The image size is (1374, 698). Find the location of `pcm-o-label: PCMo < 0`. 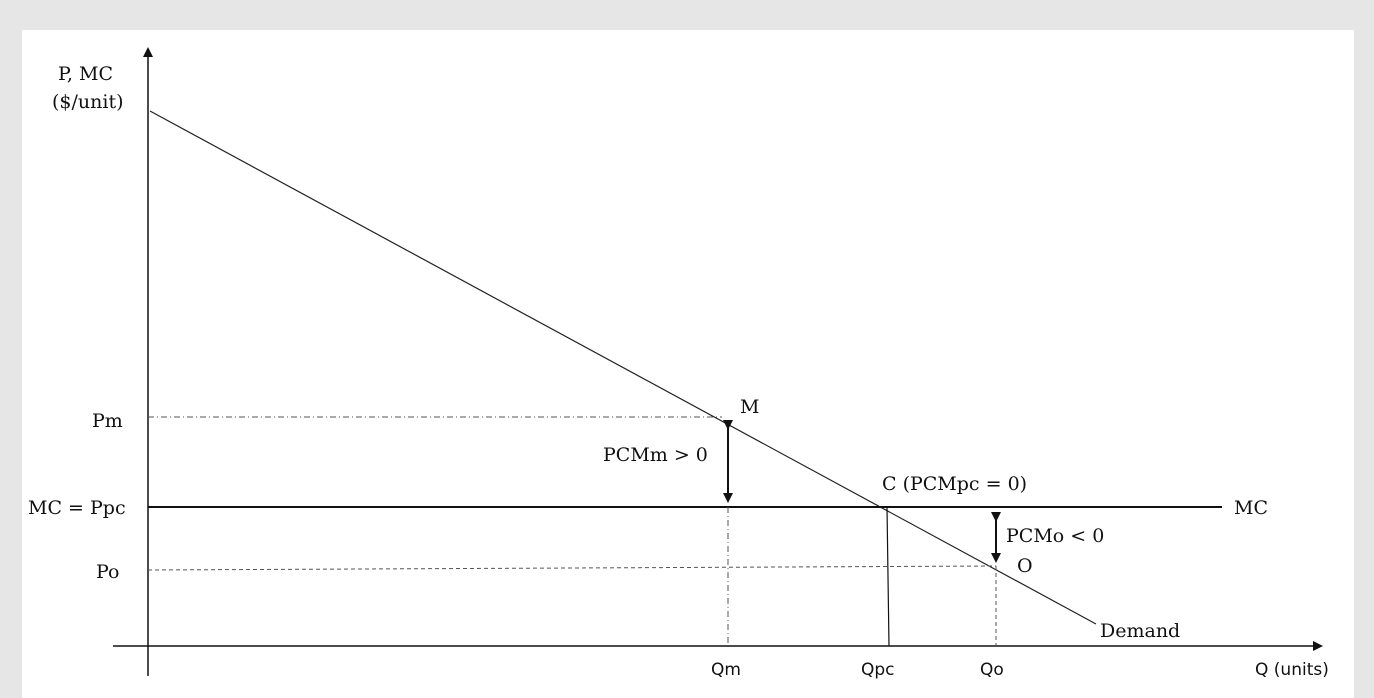

pcm-o-label: PCMo < 0 is located at coordinates (1055, 536).